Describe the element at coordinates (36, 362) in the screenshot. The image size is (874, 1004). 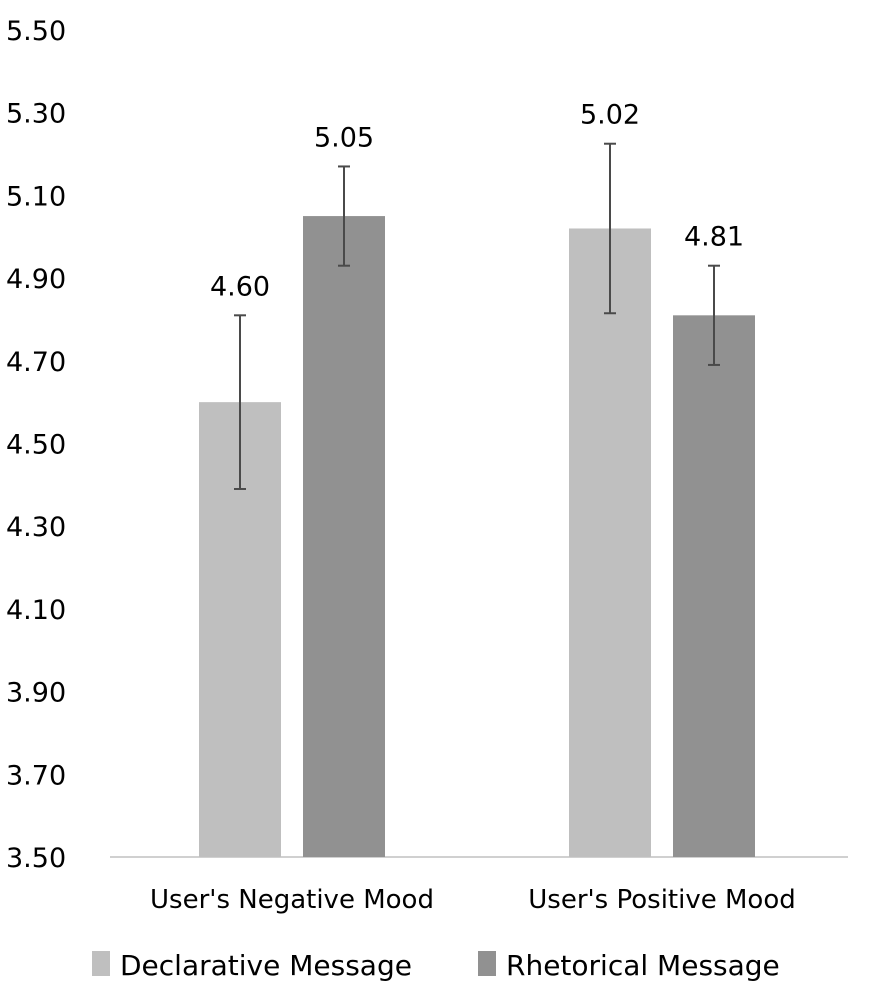
I see `y-tick-label: 4.70` at that location.